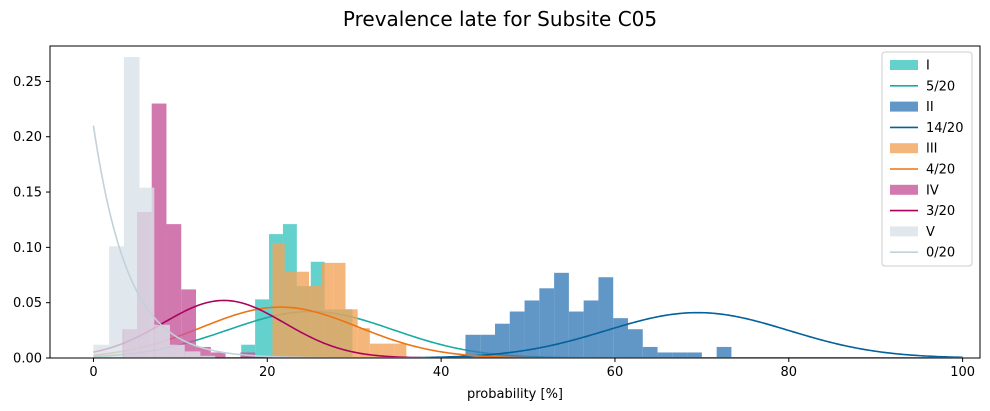 Image resolution: width=990 pixels, height=411 pixels. Describe the element at coordinates (927, 159) in the screenshot. I see `legend: I 5/20 II 14/20 III 4/20 IV 3/20 V 0/20` at that location.